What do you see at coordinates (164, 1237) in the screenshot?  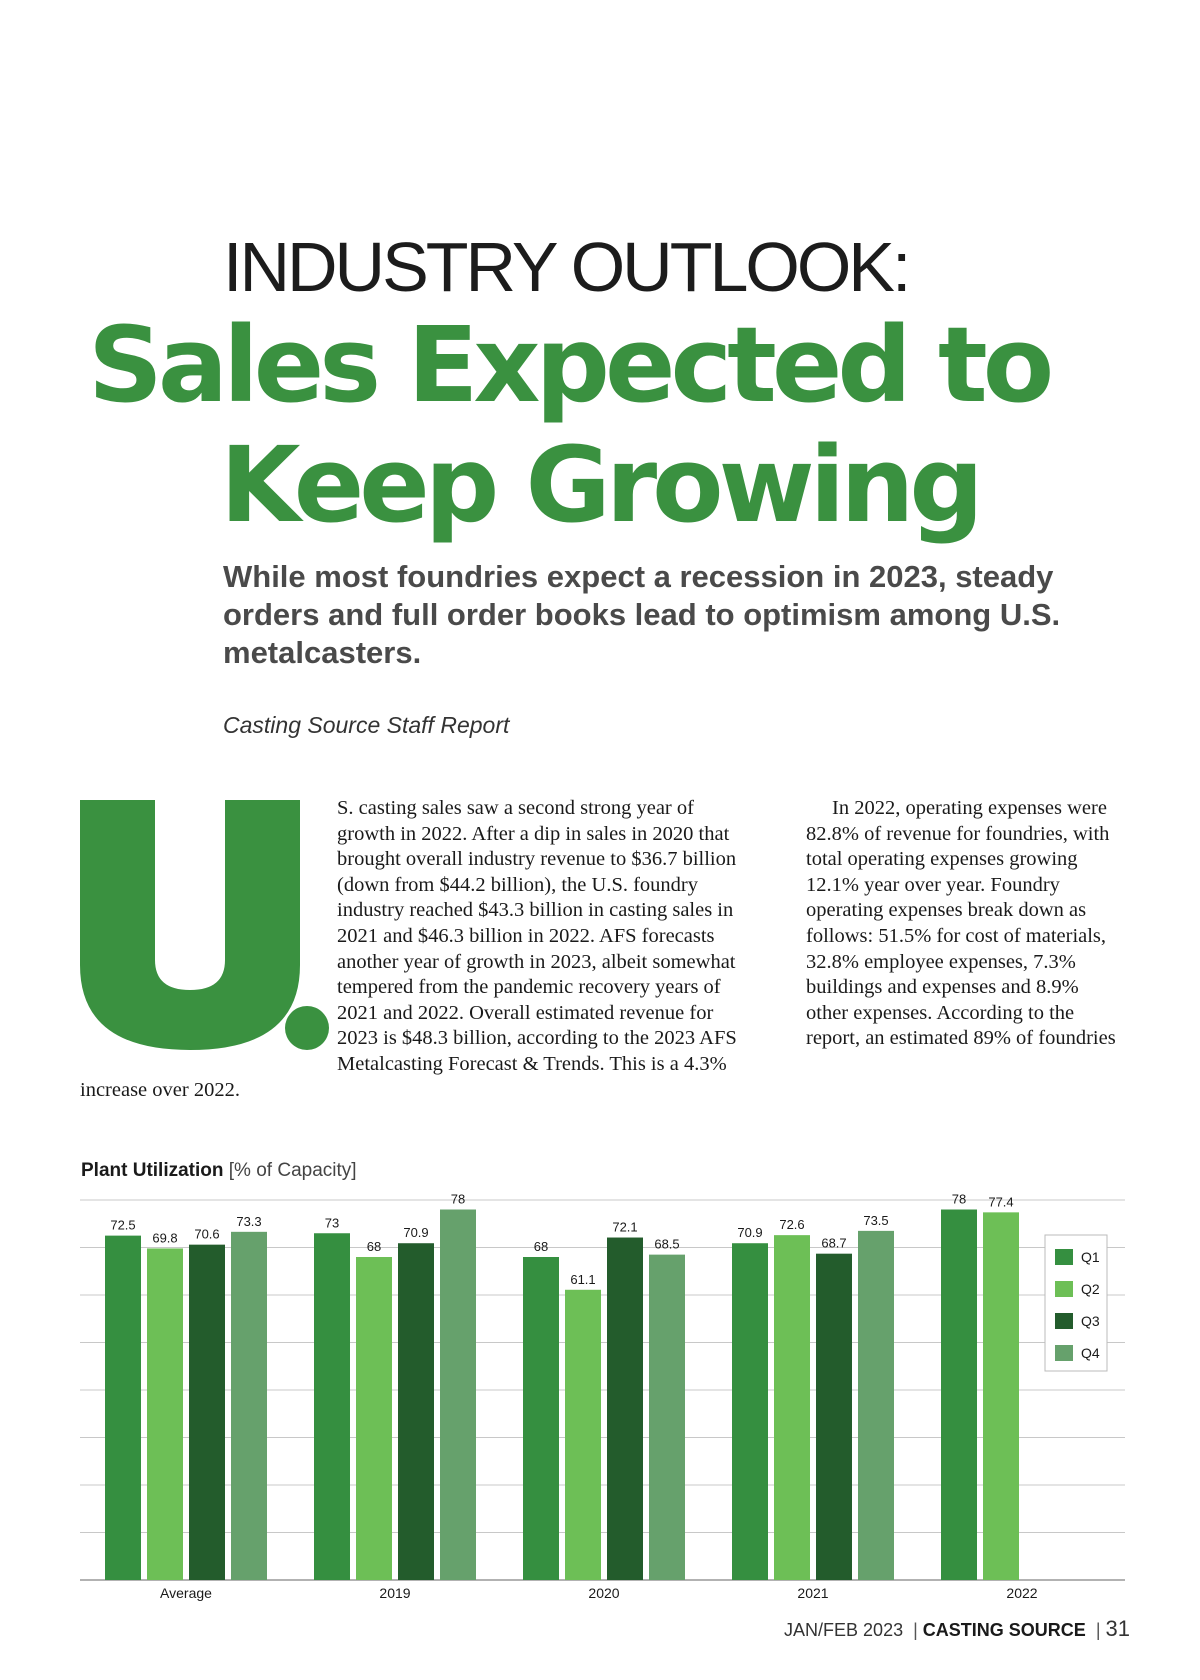 I see `bar-value-label: 69.8` at bounding box center [164, 1237].